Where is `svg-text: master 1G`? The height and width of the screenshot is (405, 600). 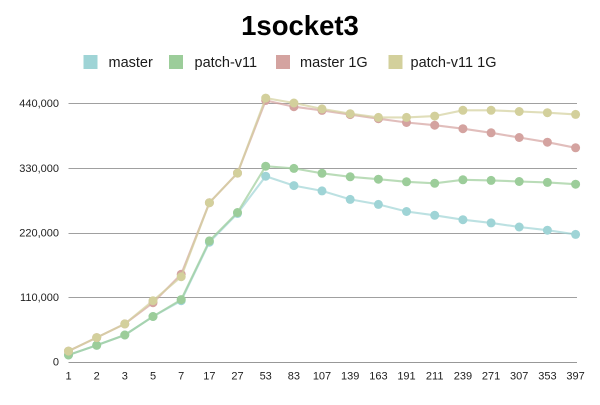 svg-text: master 1G is located at coordinates (334, 63).